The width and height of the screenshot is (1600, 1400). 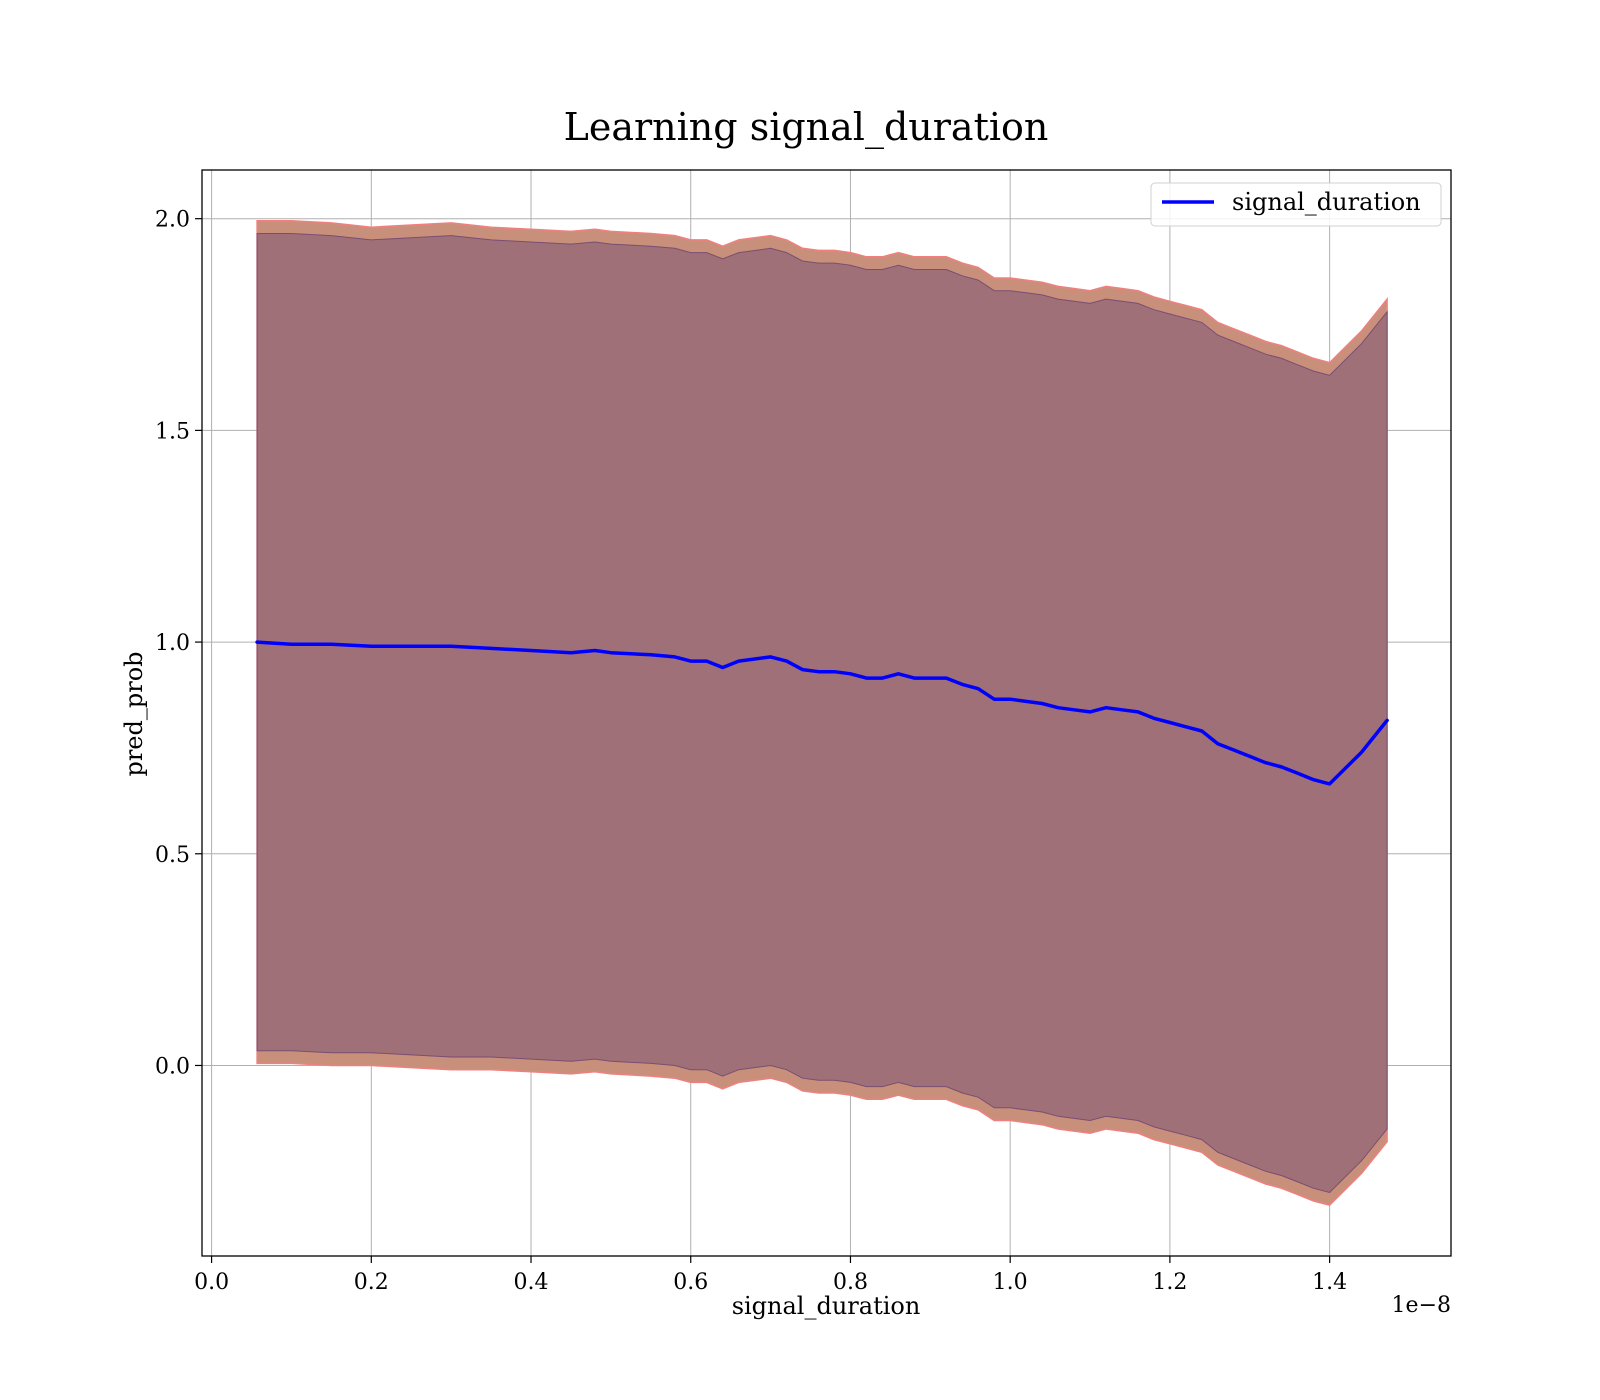 I want to click on legend-label: signal_duration, so click(x=1326, y=202).